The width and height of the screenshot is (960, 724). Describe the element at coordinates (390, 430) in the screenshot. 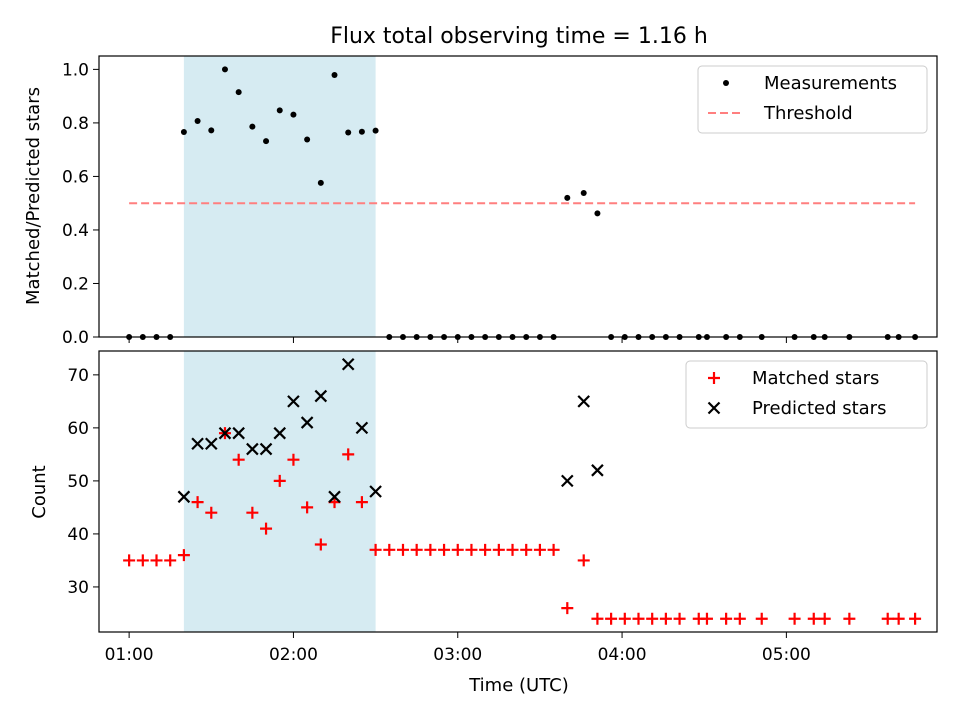

I see `series-predicted-stars` at that location.